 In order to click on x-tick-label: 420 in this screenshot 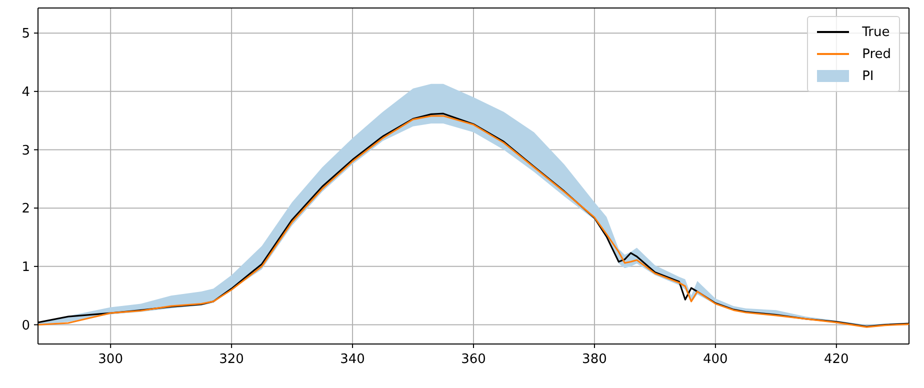, I will do `click(836, 360)`.